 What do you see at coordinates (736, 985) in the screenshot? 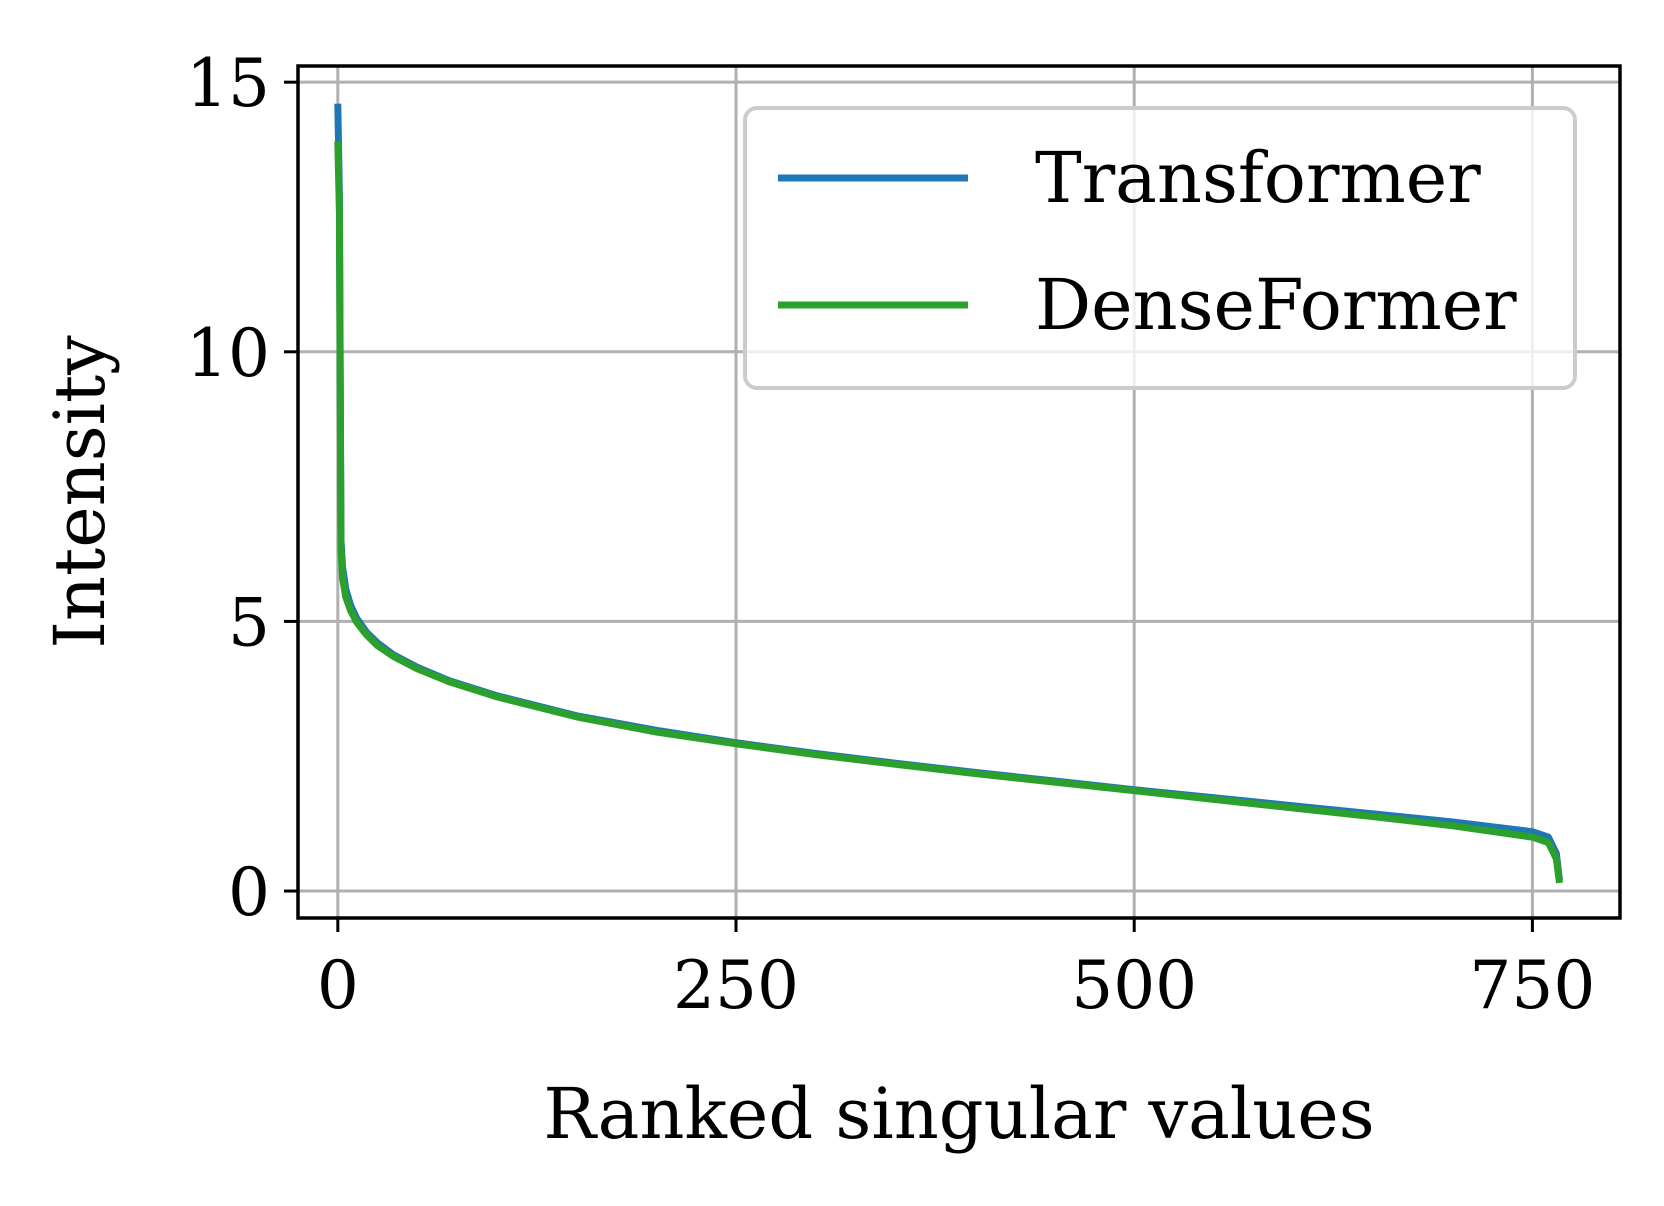
I see `x-tick-label: 250` at bounding box center [736, 985].